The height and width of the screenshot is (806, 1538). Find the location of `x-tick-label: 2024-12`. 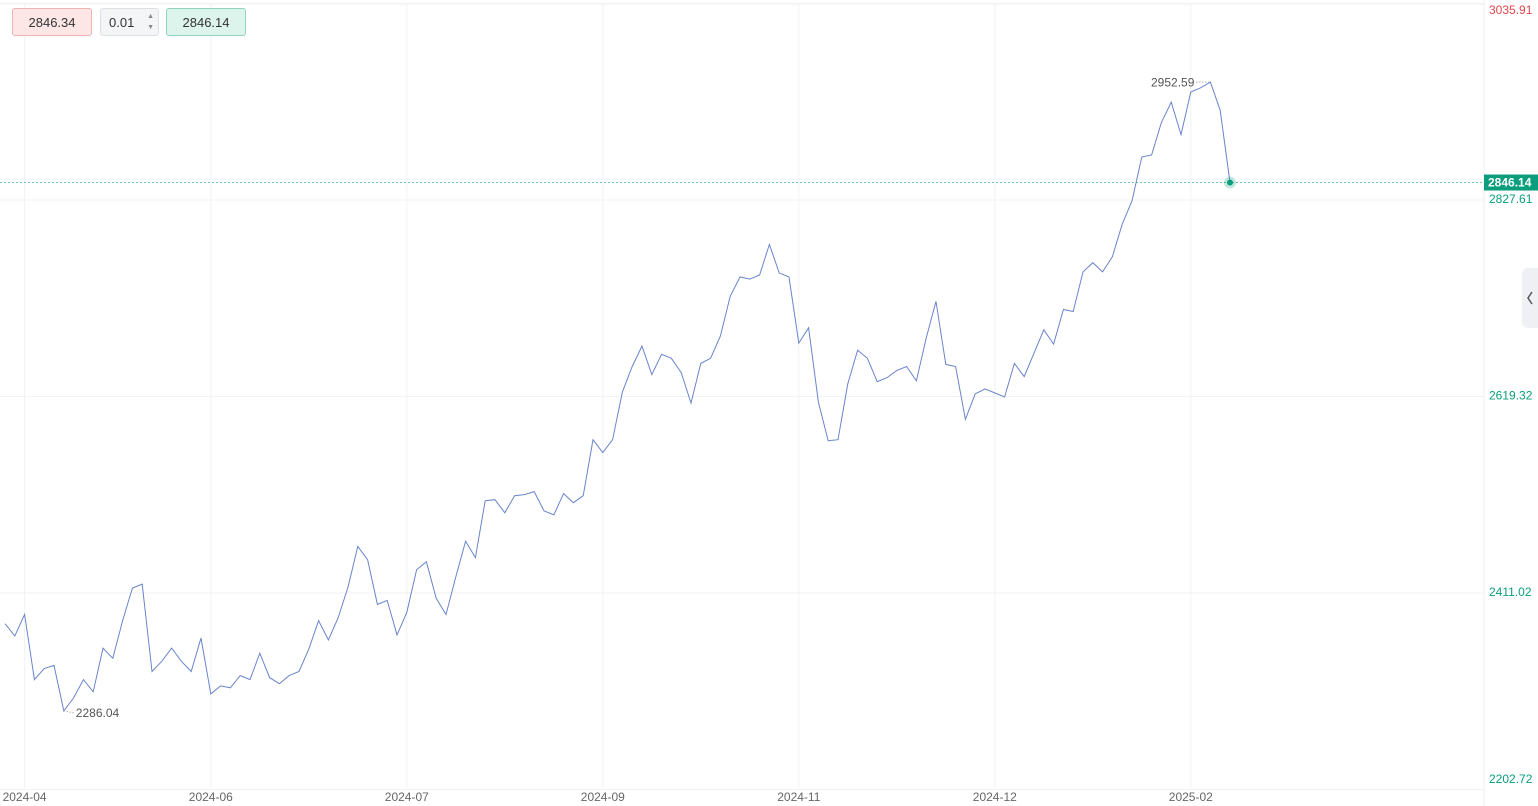

x-tick-label: 2024-12 is located at coordinates (995, 797).